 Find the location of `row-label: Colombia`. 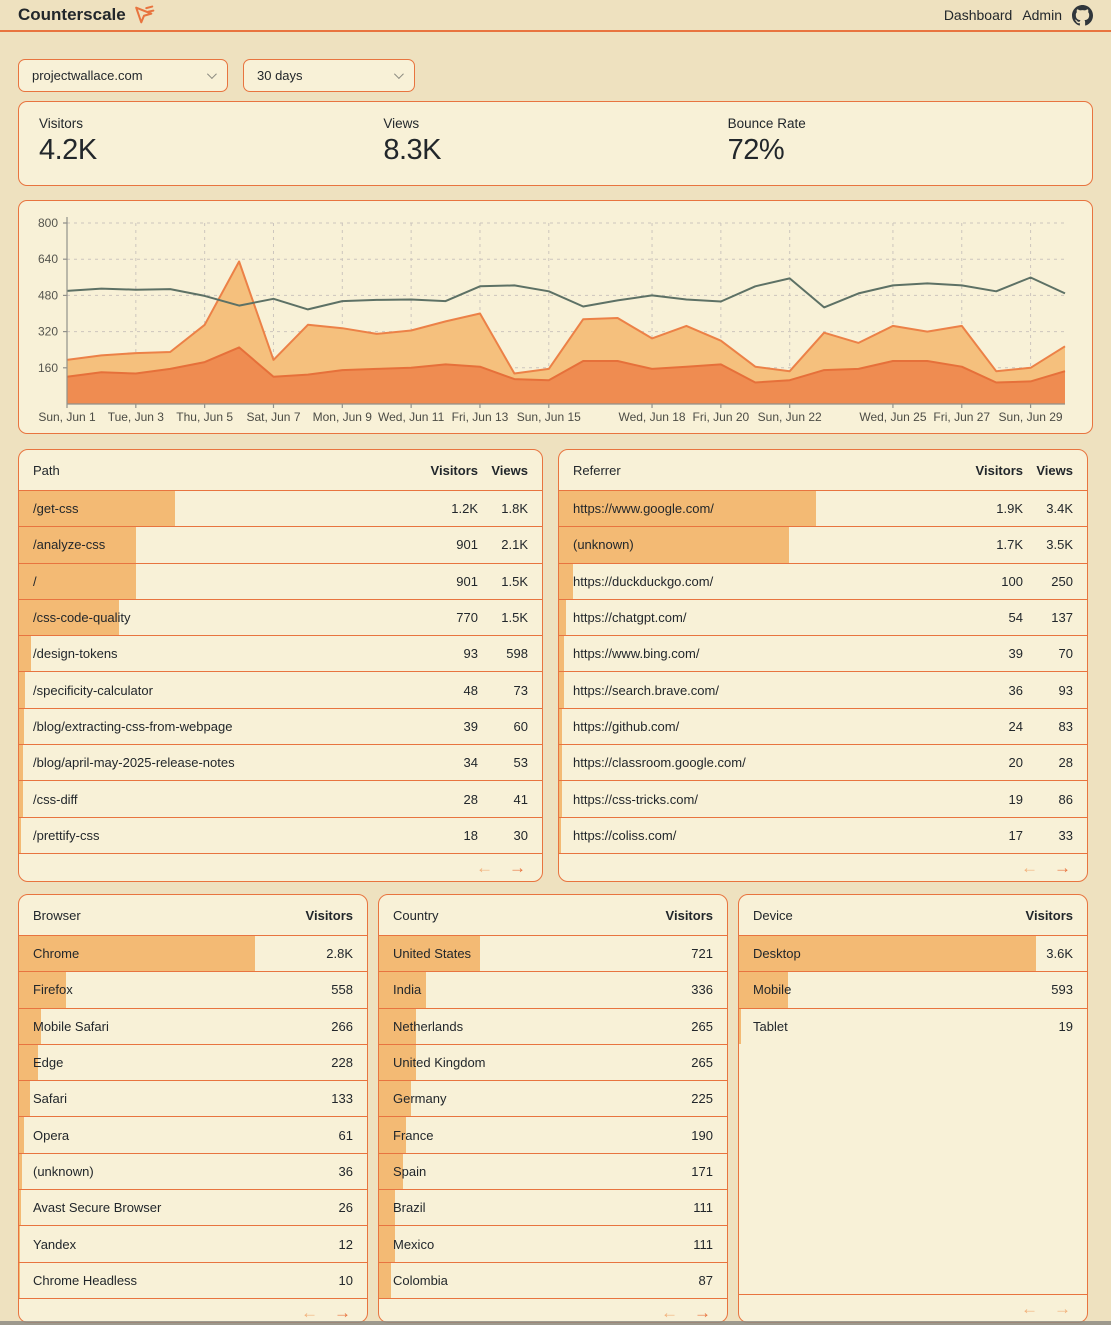

row-label: Colombia is located at coordinates (420, 1280).